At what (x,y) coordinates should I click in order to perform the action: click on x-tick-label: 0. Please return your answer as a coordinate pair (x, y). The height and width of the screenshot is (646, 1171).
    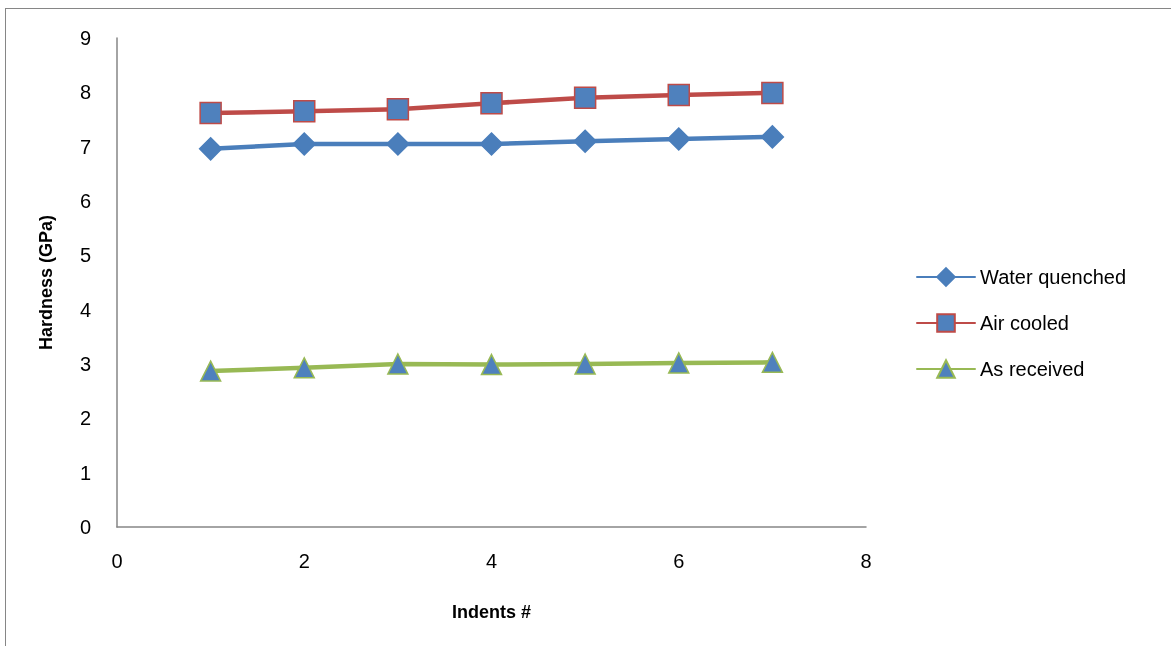
    Looking at the image, I should click on (117, 561).